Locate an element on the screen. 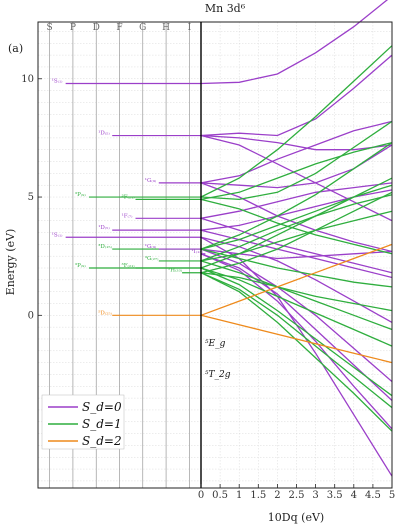 This screenshot has width=407, height=527. state-label: ⁵E_g is located at coordinates (215, 344).